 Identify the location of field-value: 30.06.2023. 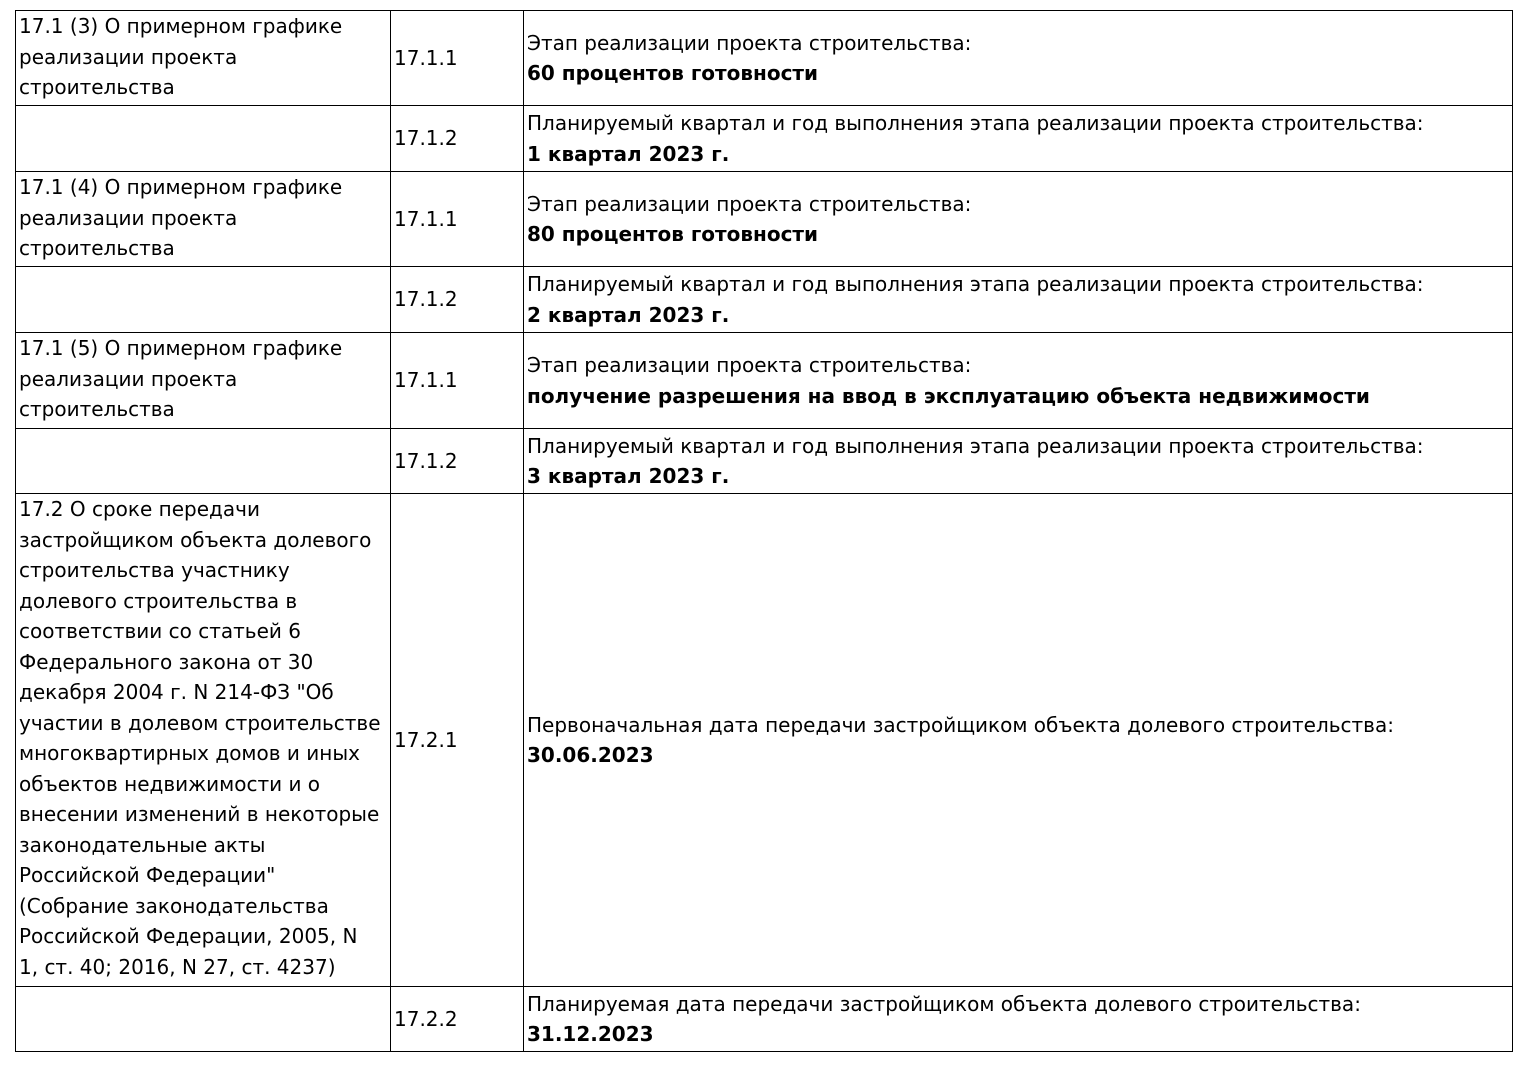
(590, 755).